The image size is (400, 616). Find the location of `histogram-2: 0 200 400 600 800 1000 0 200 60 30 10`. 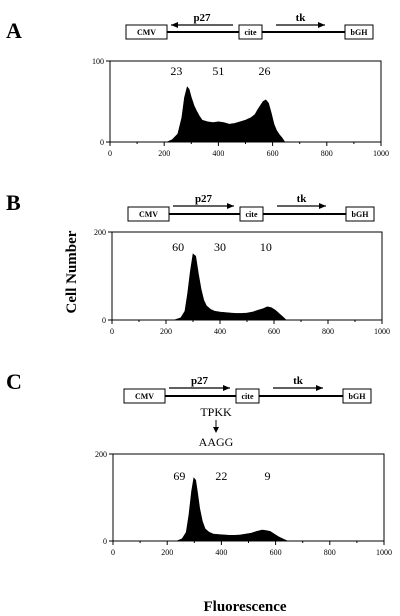

histogram-2: 0 200 400 600 800 1000 0 200 60 30 10 is located at coordinates (242, 282).